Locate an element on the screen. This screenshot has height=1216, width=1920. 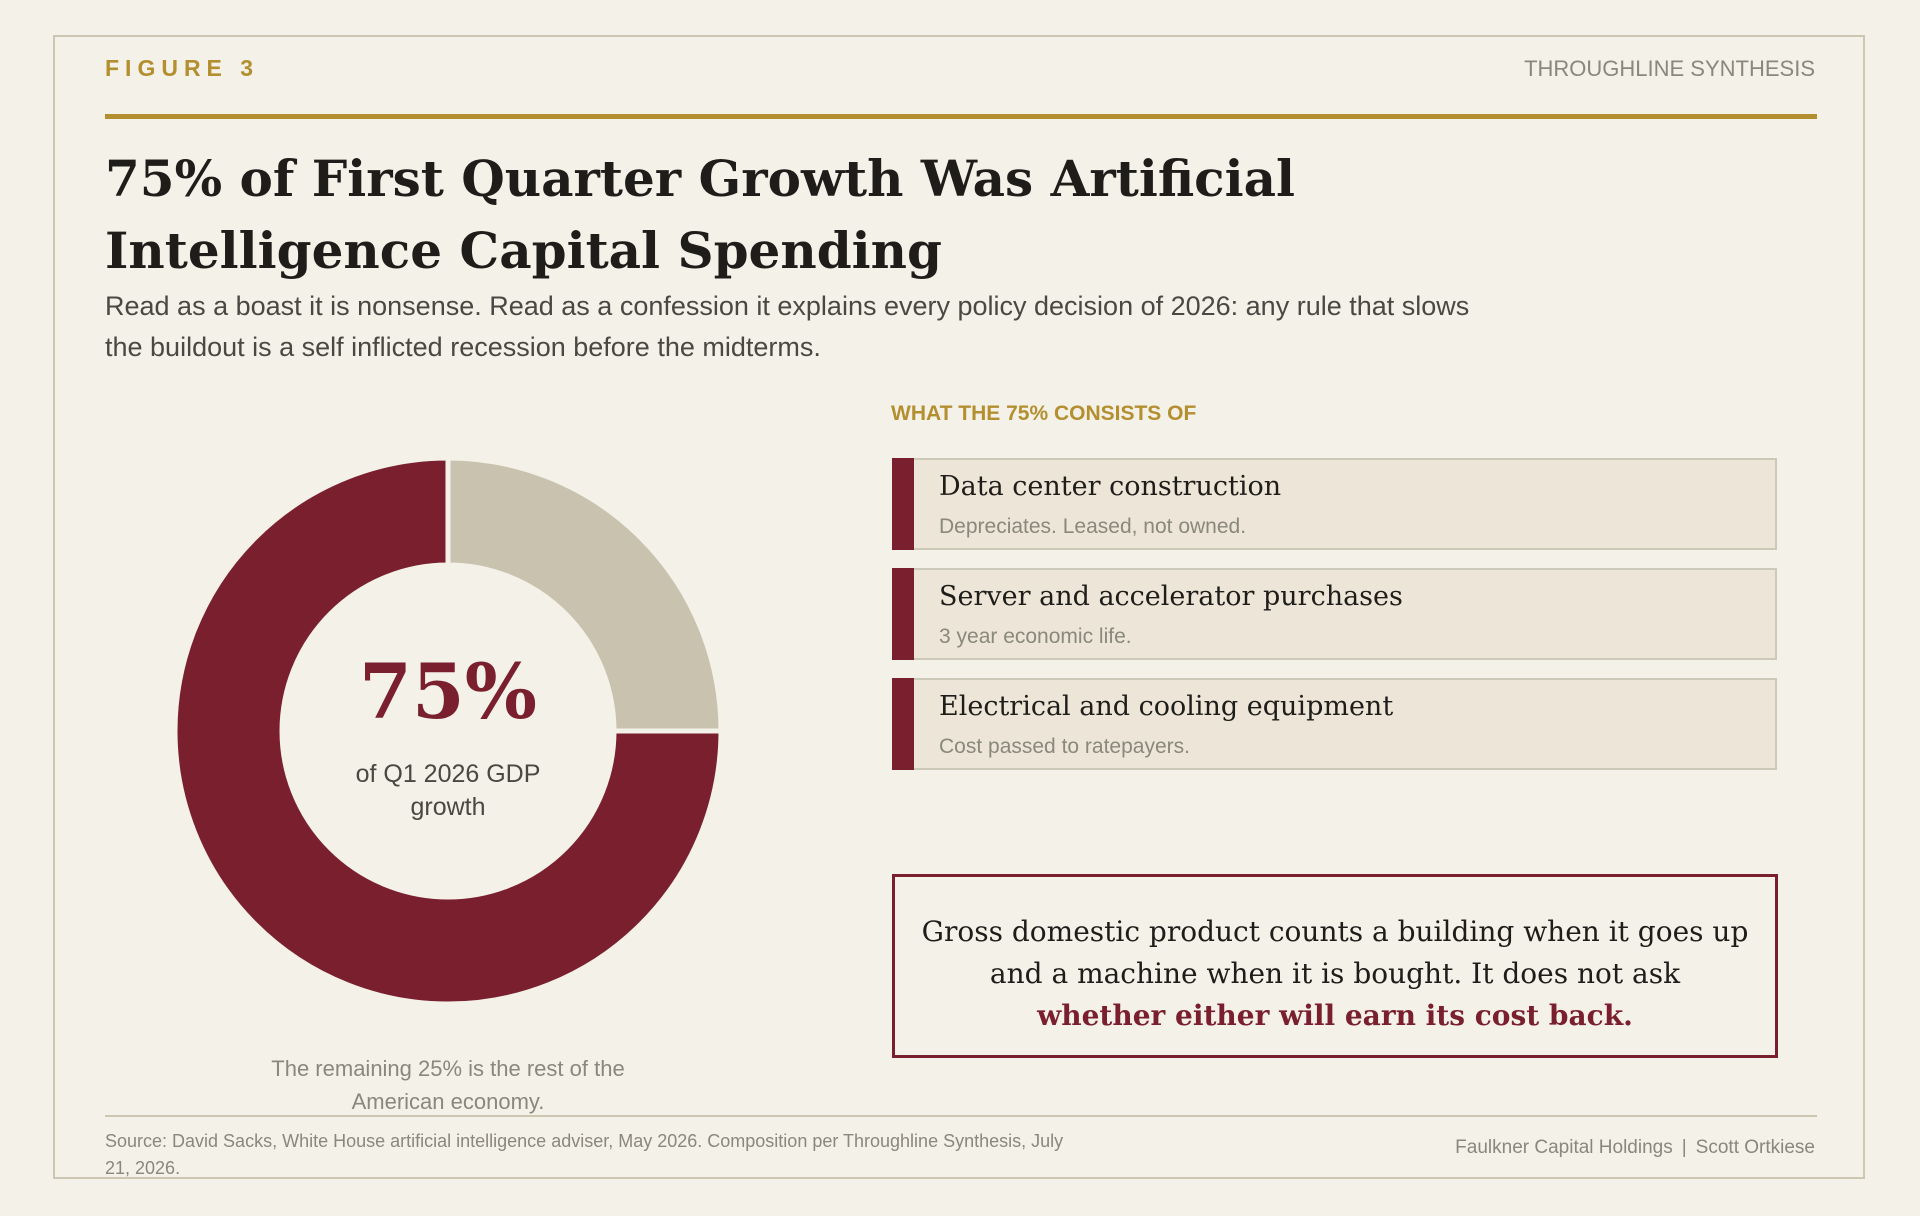
header-rule is located at coordinates (961, 116).